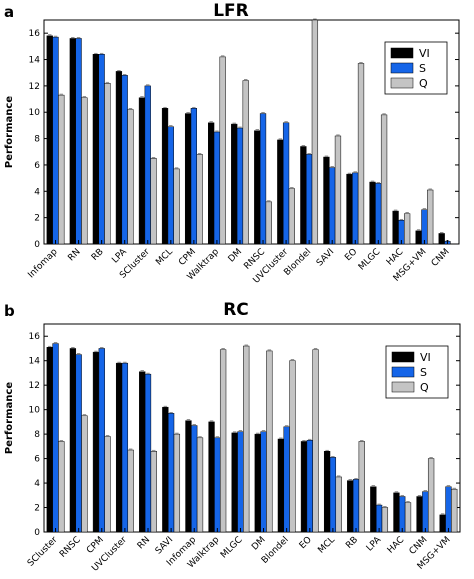 This screenshot has height=579, width=474. What do you see at coordinates (144, 543) in the screenshot?
I see `x-tick-label-b-4: RN` at bounding box center [144, 543].